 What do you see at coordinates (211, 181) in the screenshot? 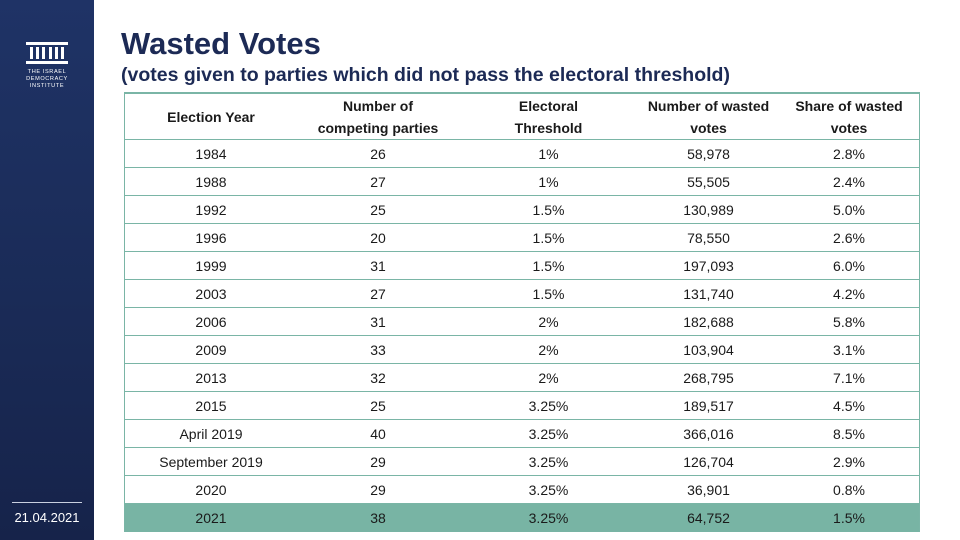
I see `cell-election-year: 1988` at bounding box center [211, 181].